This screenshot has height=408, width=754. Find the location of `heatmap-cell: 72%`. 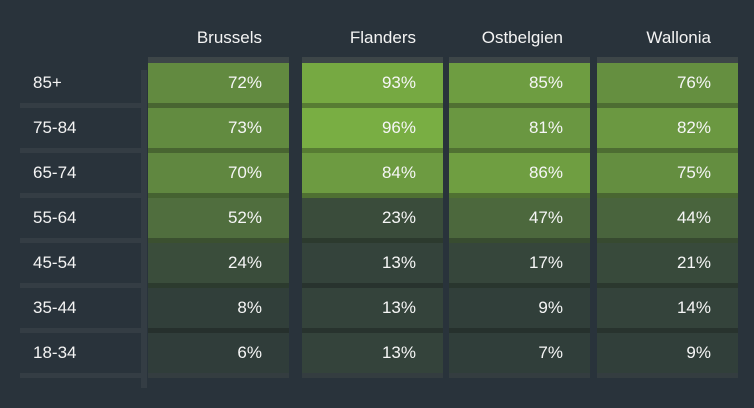

heatmap-cell: 72% is located at coordinates (218, 83).